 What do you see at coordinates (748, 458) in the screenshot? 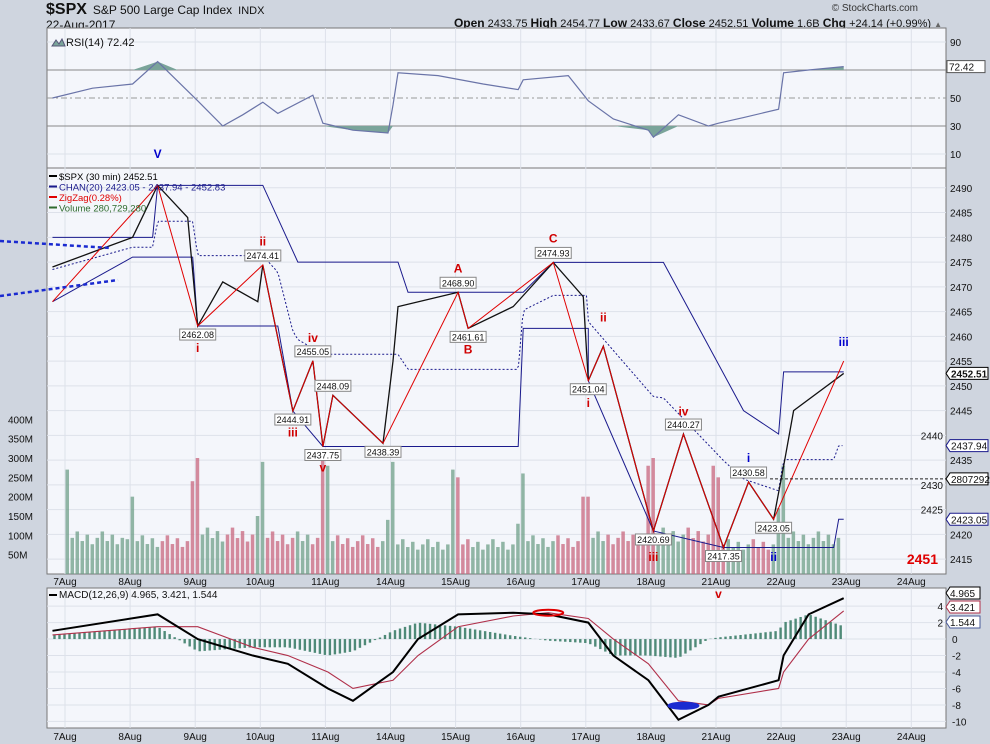
I see `wave-label: i` at bounding box center [748, 458].